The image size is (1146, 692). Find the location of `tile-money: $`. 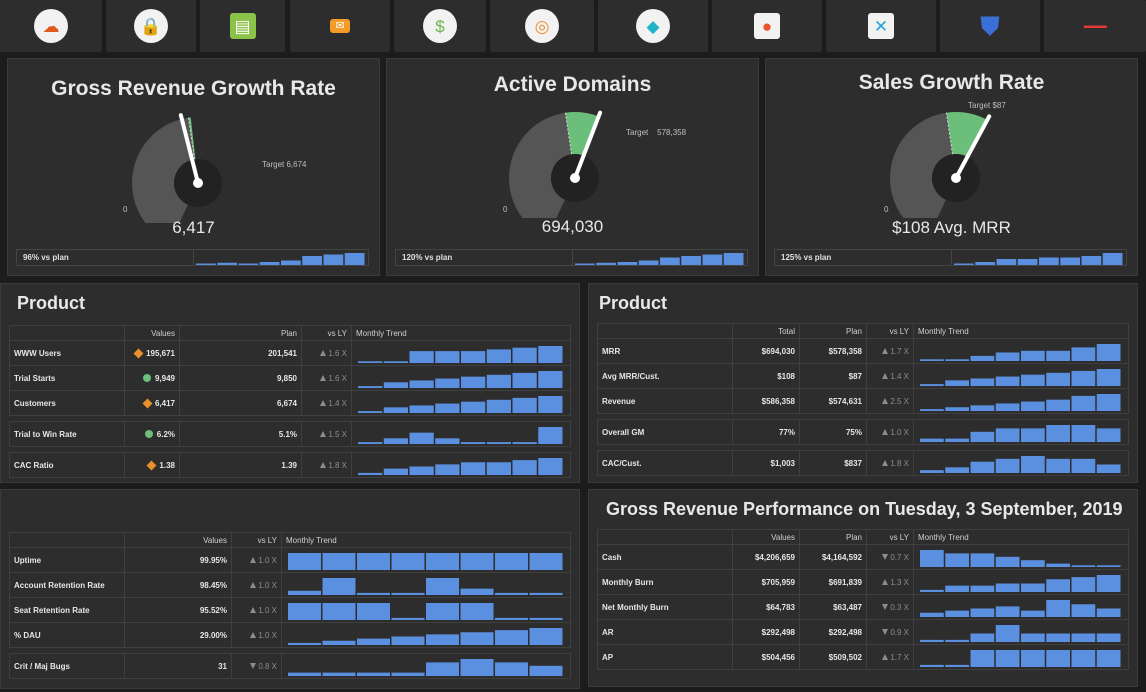

tile-money: $ is located at coordinates (440, 26).